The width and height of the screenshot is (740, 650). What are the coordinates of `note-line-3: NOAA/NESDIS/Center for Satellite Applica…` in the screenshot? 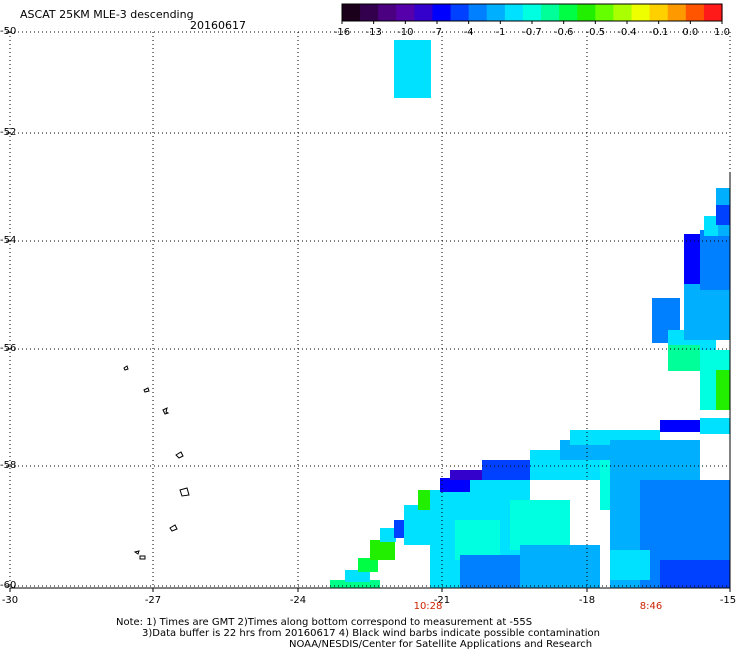 It's located at (441, 644).